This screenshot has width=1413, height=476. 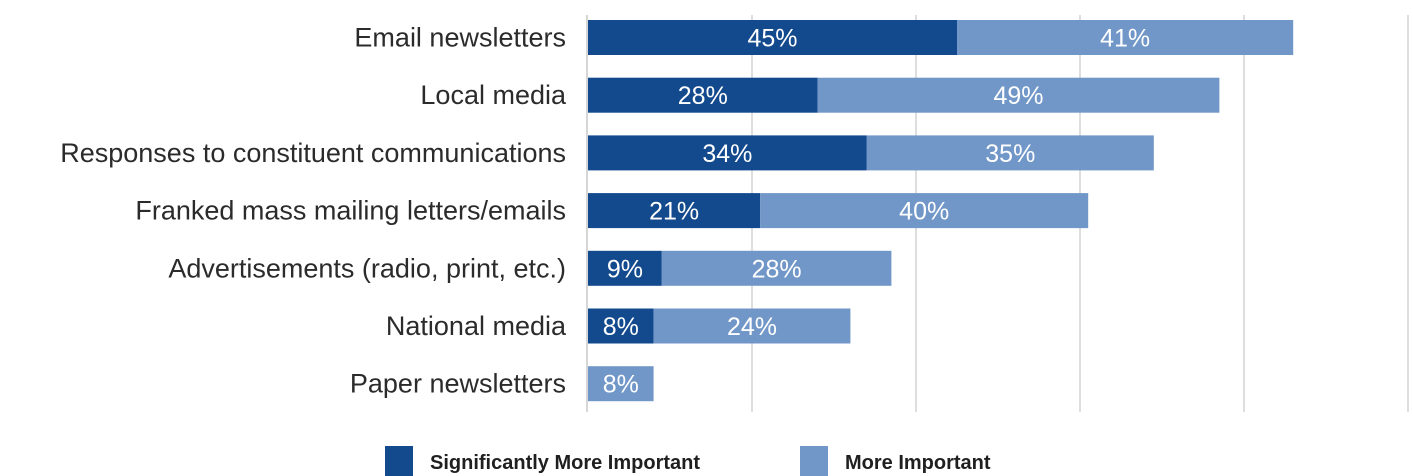 I want to click on data-label: 9%, so click(x=625, y=269).